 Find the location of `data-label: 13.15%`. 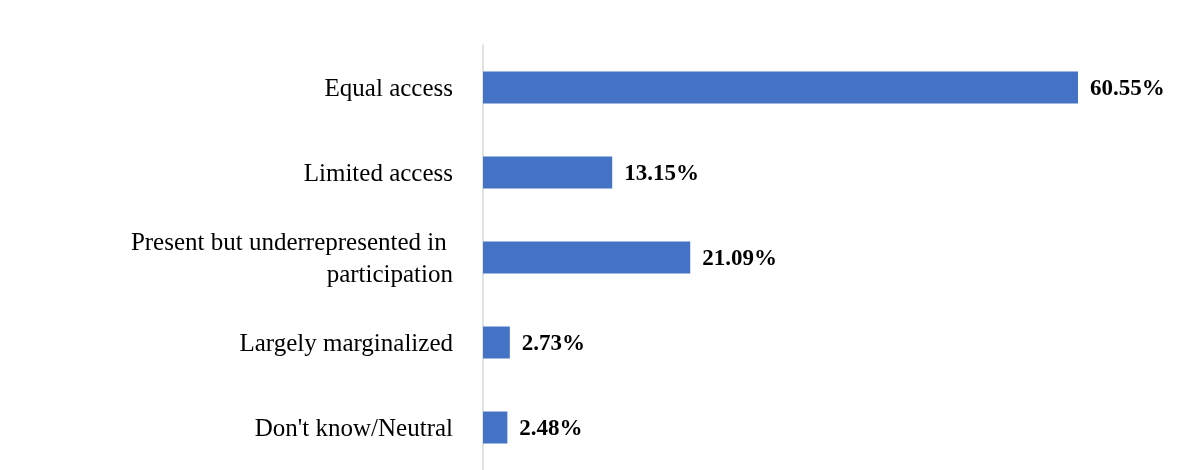

data-label: 13.15% is located at coordinates (661, 172).